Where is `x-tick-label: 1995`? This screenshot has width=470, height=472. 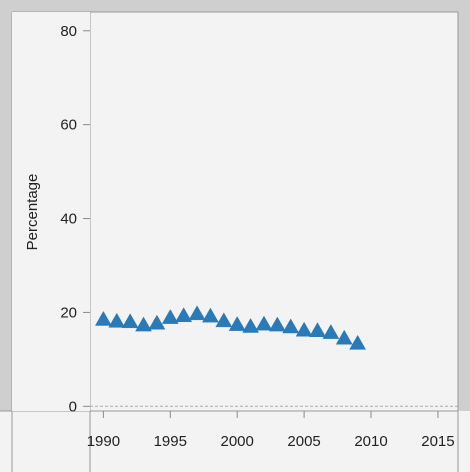 x-tick-label: 1995 is located at coordinates (170, 441).